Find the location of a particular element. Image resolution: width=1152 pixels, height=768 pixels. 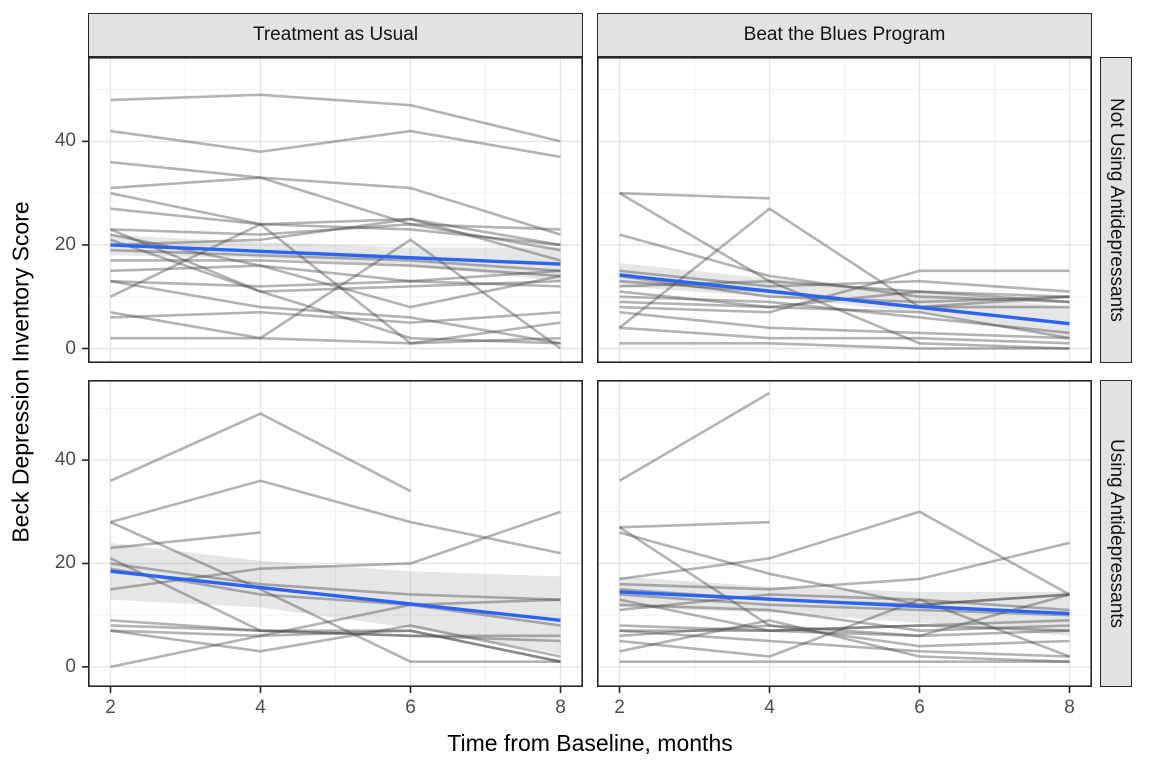

facet-strip-using-antidepressants: Using Antidepressants is located at coordinates (1116, 533).